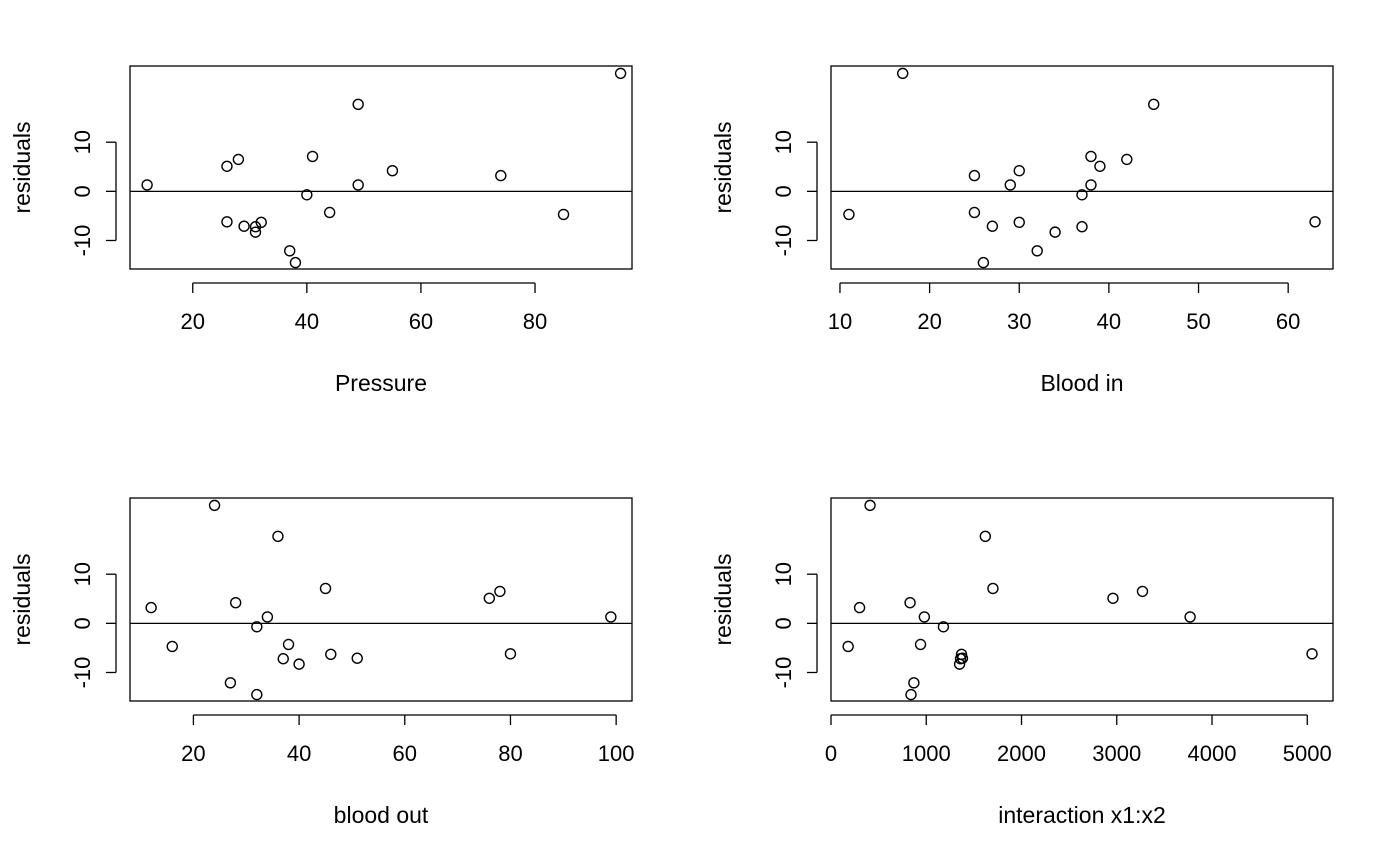 This screenshot has height=865, width=1400. I want to click on x-axis-title: interaction x1:x2, so click(1081, 815).